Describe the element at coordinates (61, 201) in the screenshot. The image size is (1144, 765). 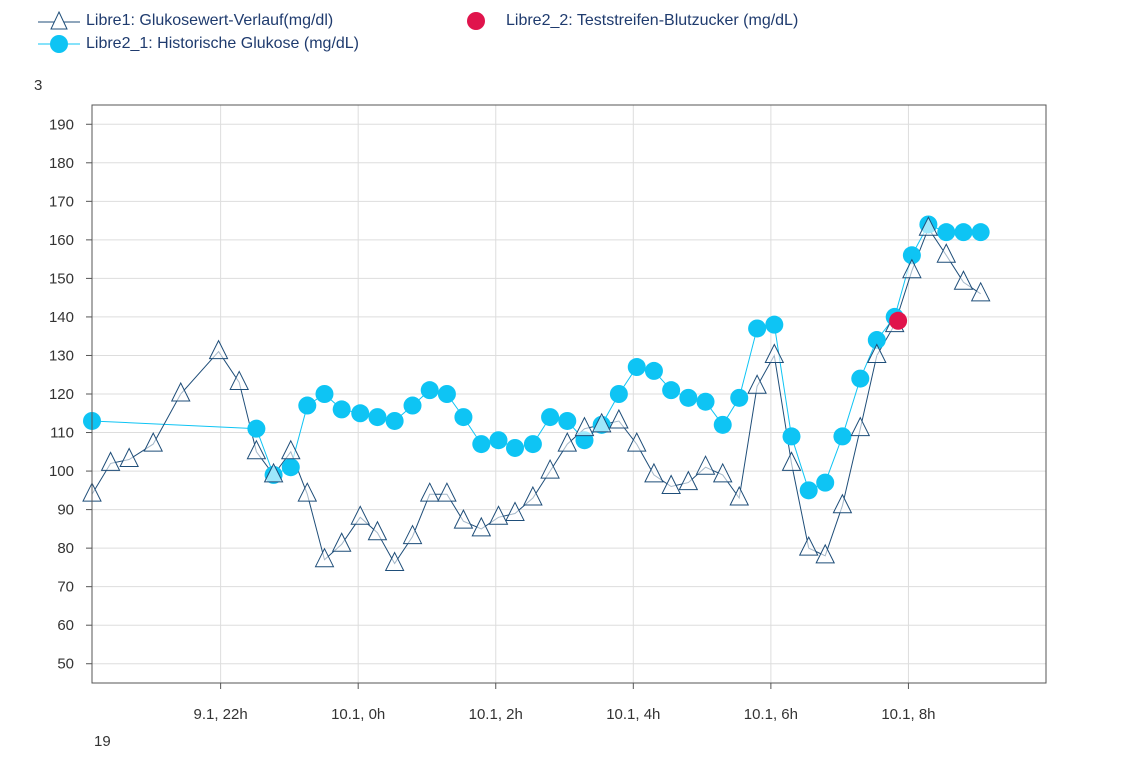
I see `y-tick-label: 170` at that location.